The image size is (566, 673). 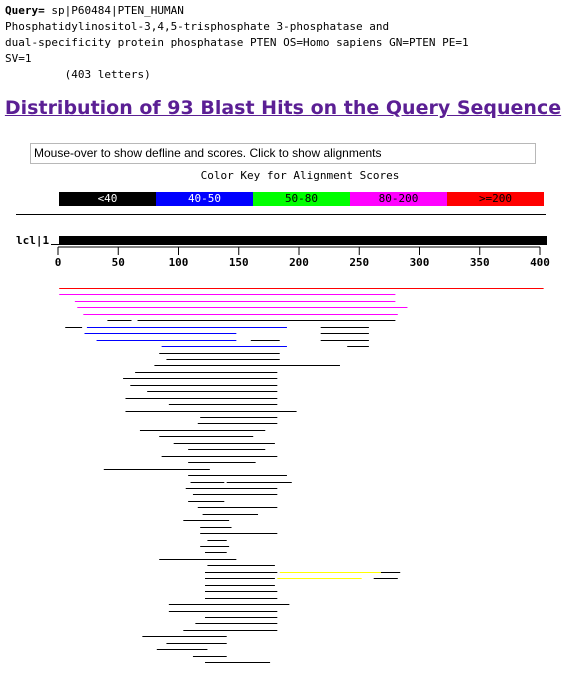 I want to click on axis-tick-label: 400, so click(x=540, y=262).